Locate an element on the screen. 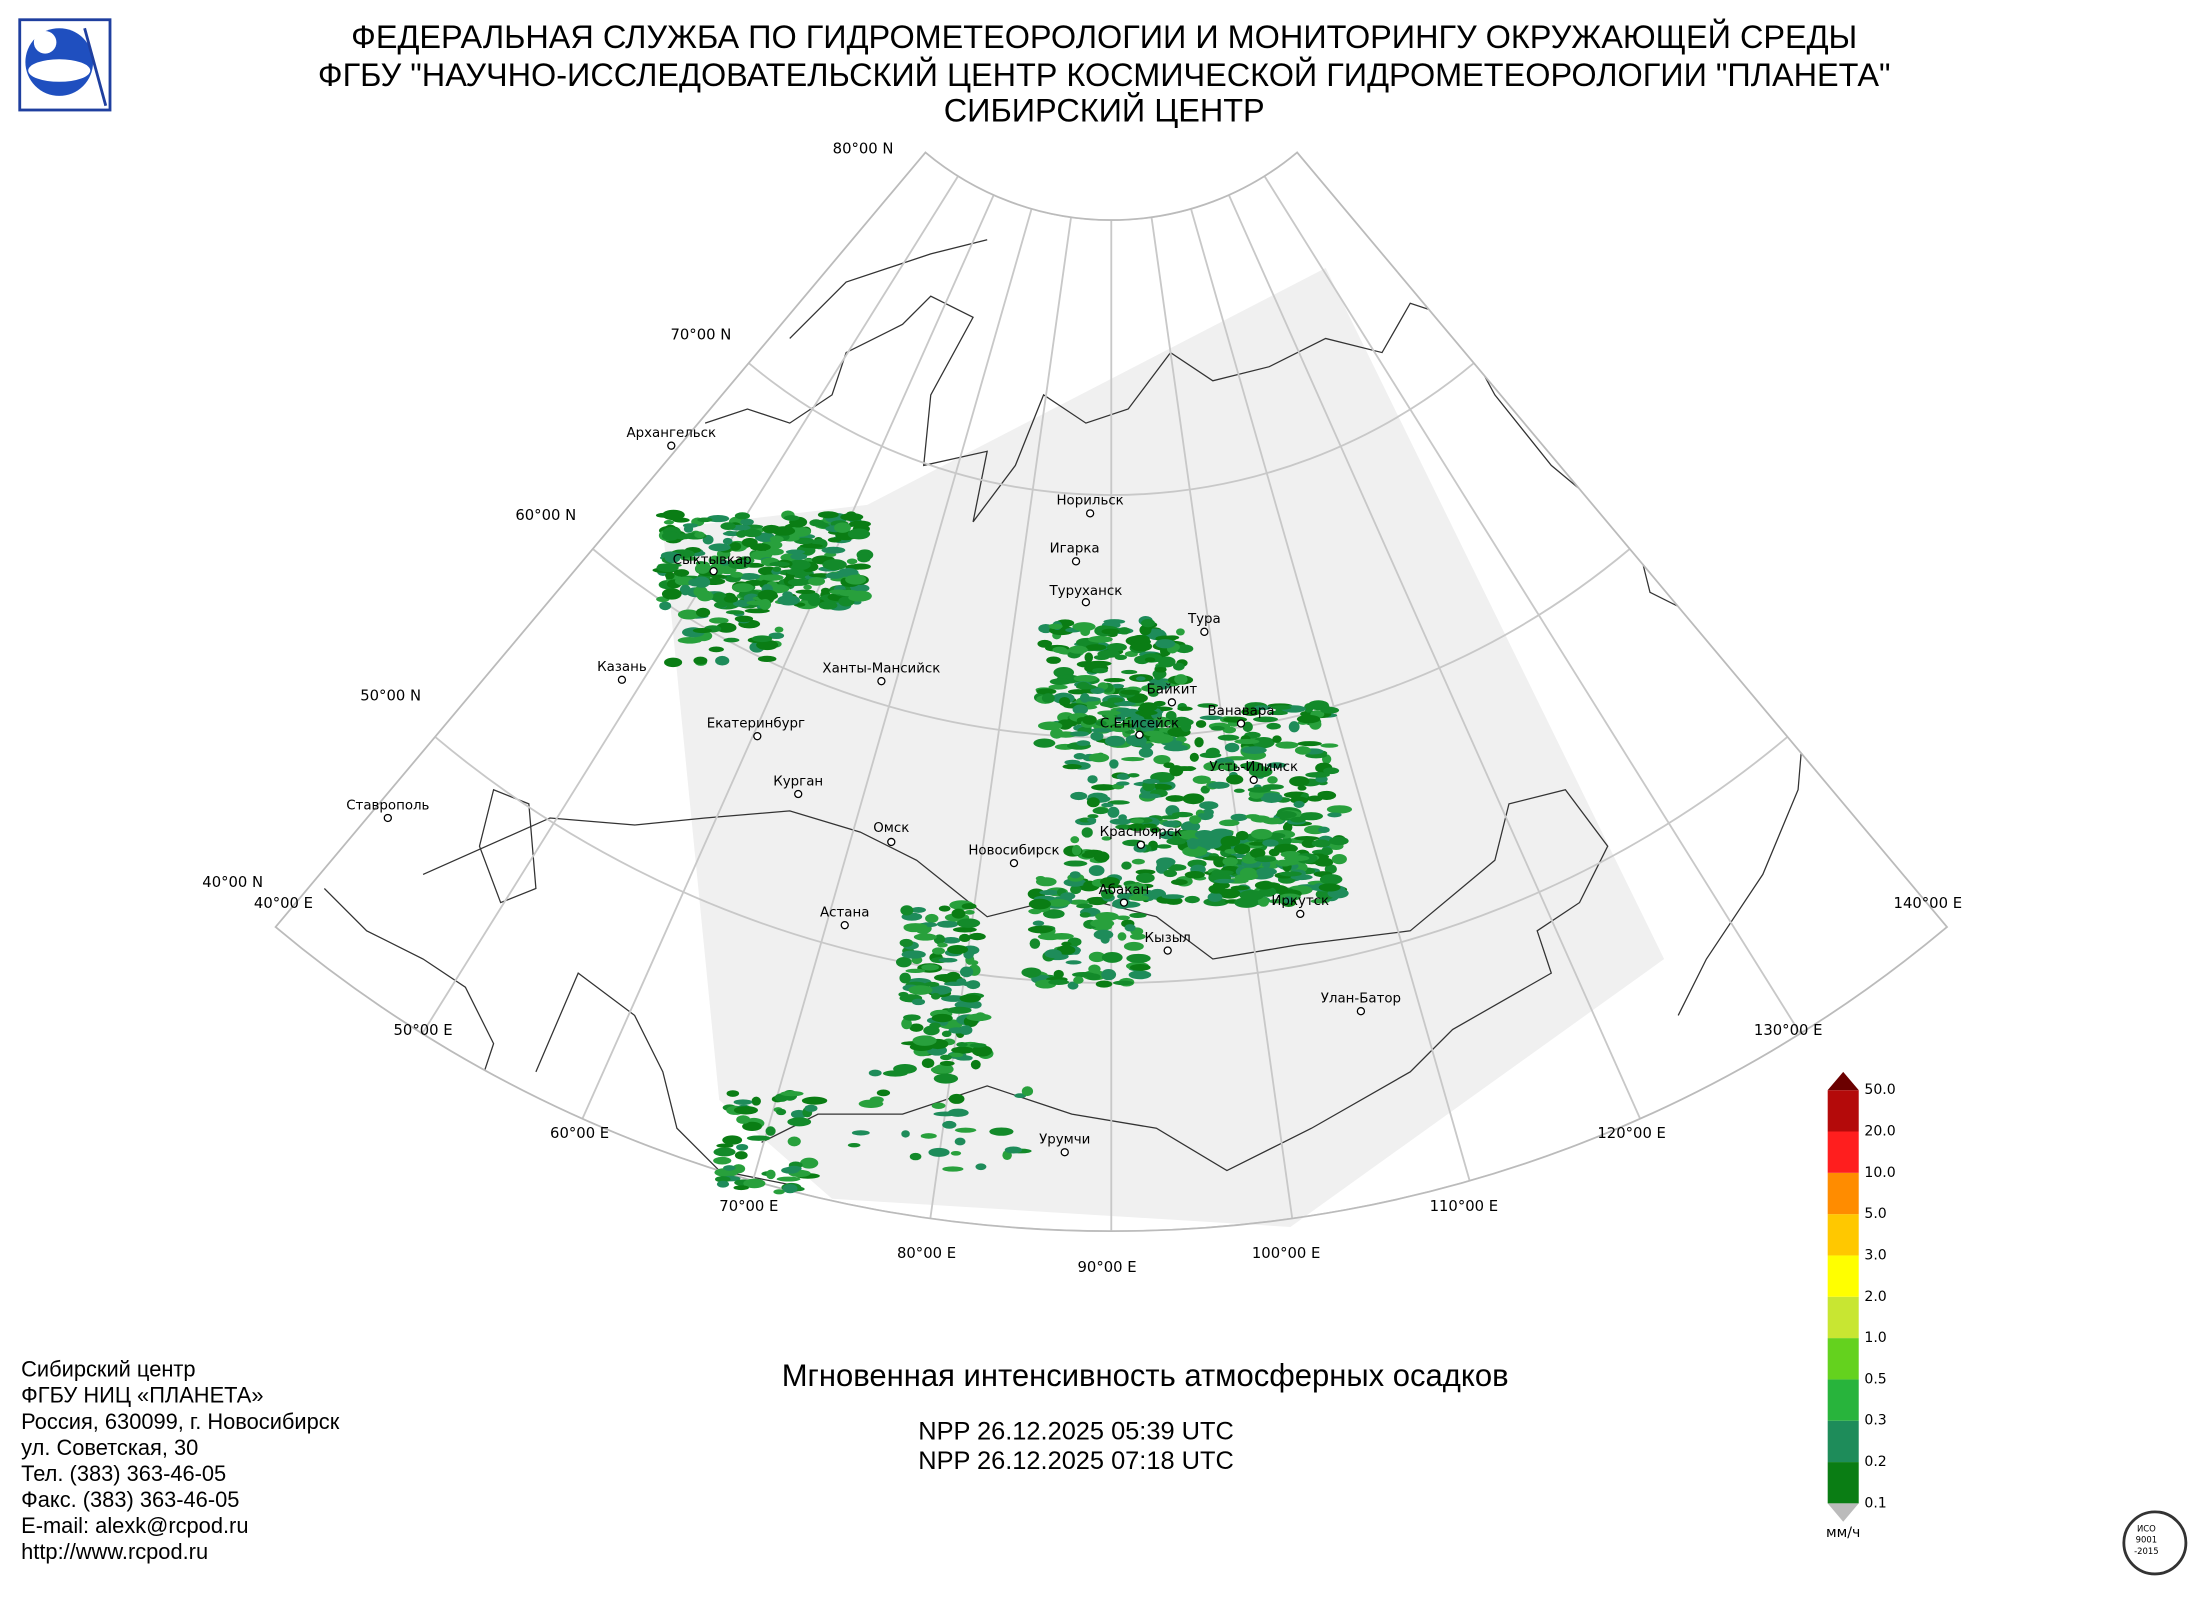 This screenshot has height=1600, width=2200. city-label: Омск is located at coordinates (891, 828).